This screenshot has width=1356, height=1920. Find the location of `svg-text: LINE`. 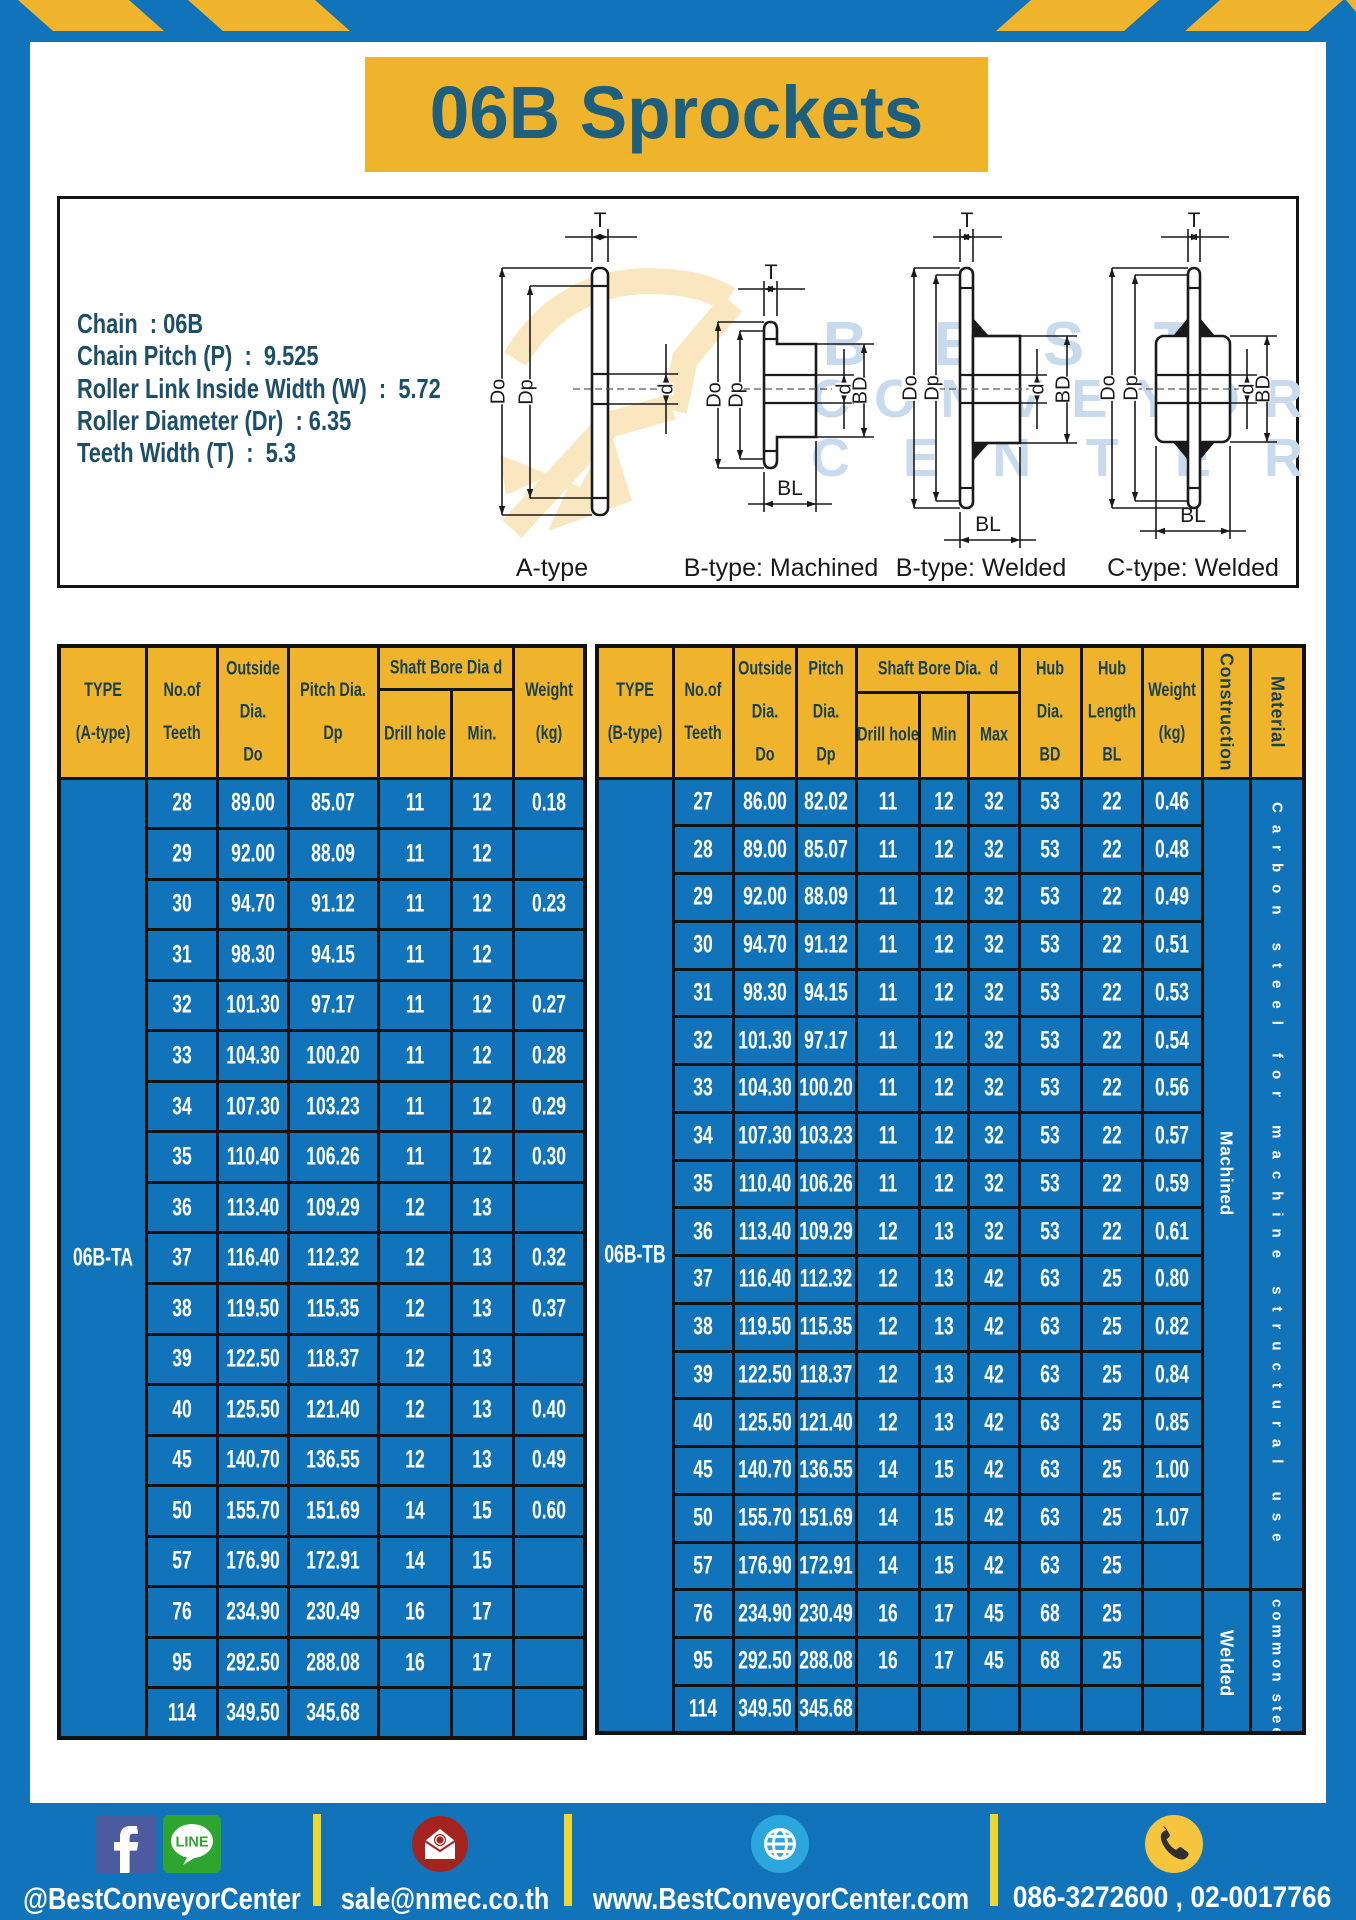

svg-text: LINE is located at coordinates (191, 1843).